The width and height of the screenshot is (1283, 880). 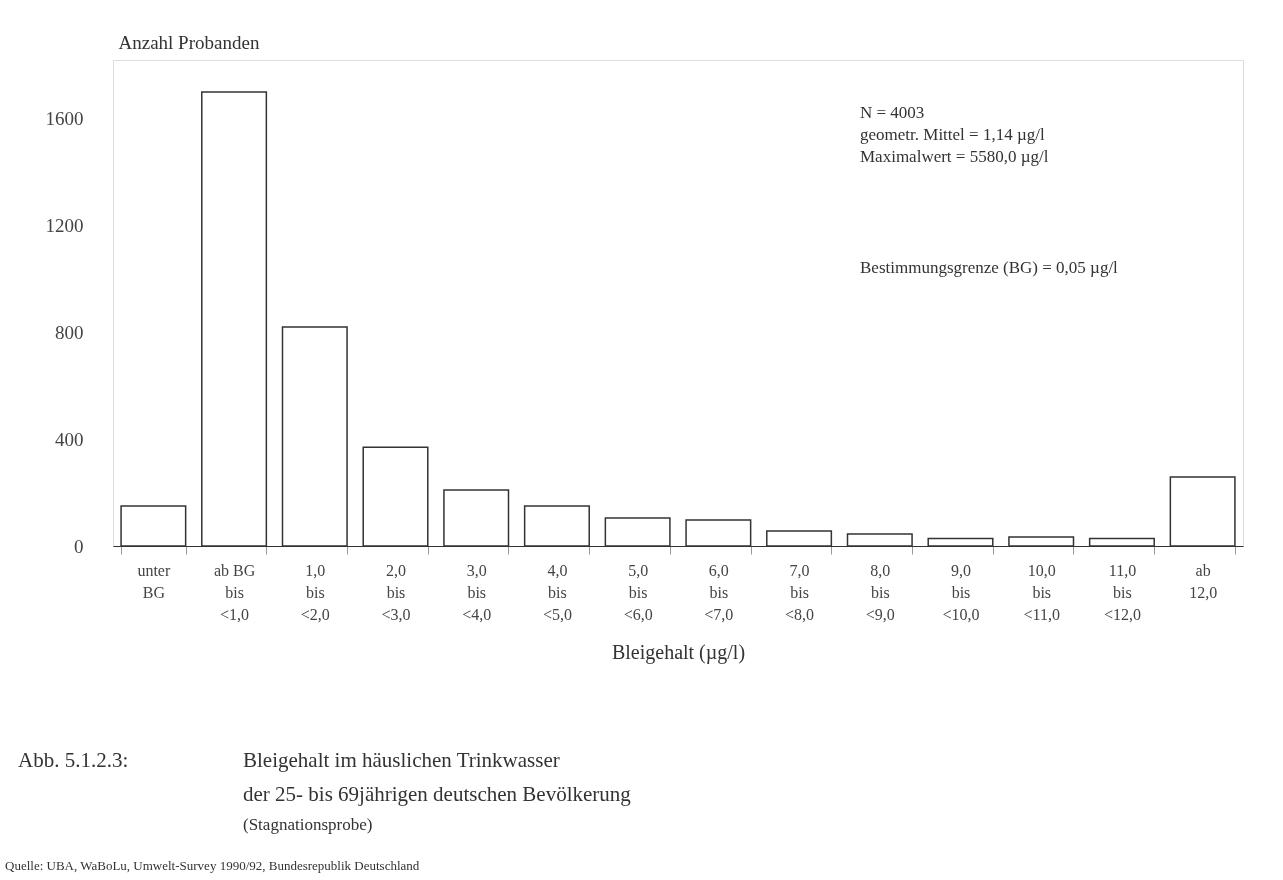 What do you see at coordinates (437, 777) in the screenshot?
I see `text: Bleigehalt im häuslichen Trinkwasser der 25- bis 69jährigen deutschen Bevölkerung` at bounding box center [437, 777].